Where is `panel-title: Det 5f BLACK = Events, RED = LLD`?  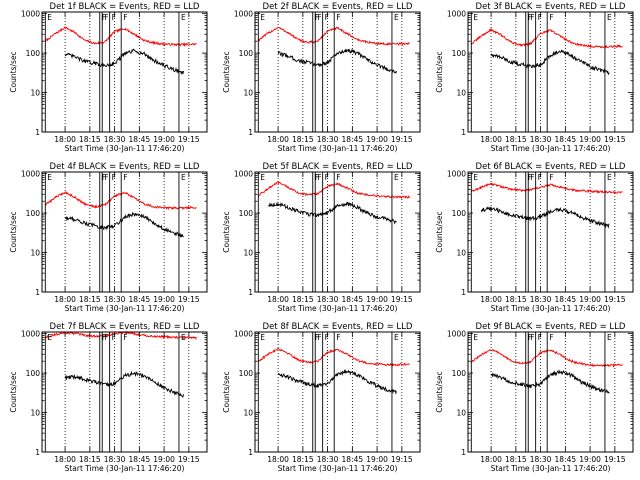 panel-title: Det 5f BLACK = Events, RED = LLD is located at coordinates (338, 167).